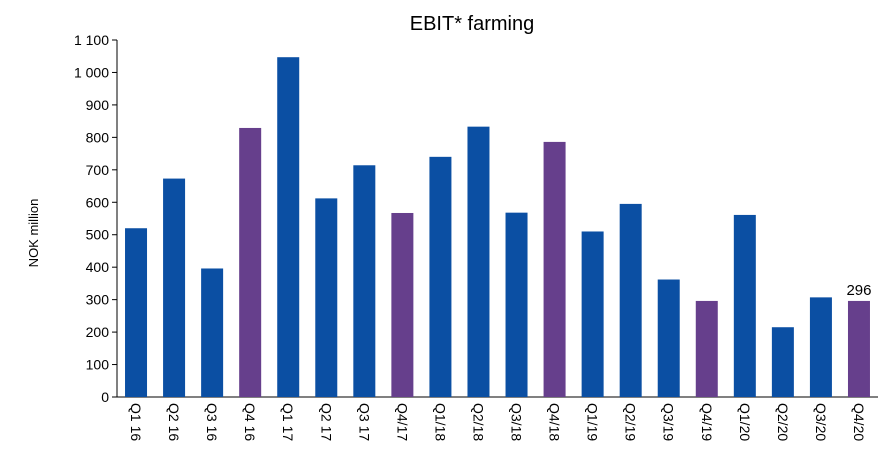 The image size is (887, 455). I want to click on y-tick-label: 900, so click(98, 105).